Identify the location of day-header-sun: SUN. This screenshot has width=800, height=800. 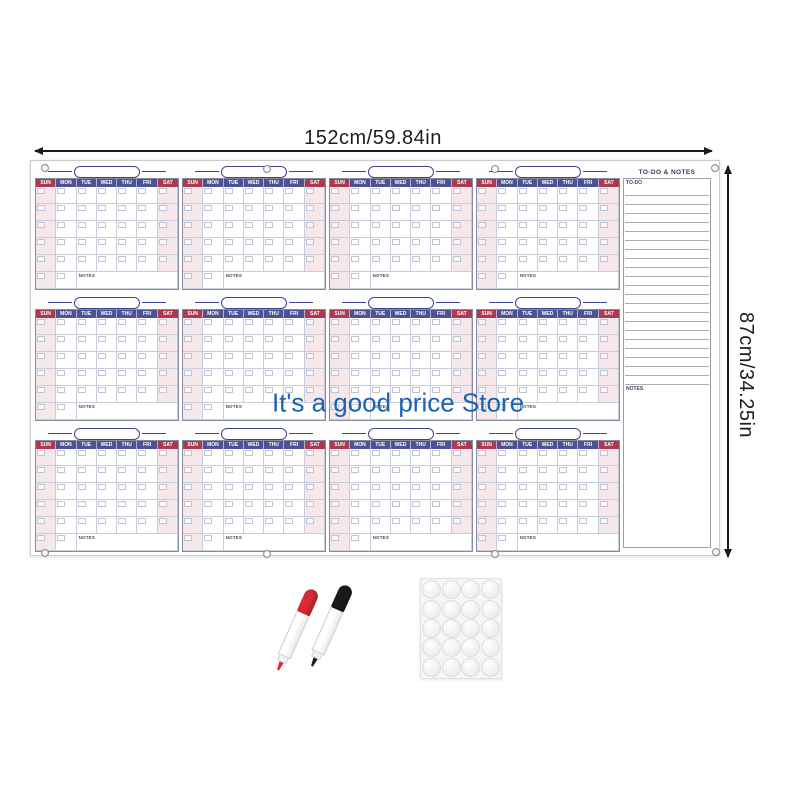
(46, 445).